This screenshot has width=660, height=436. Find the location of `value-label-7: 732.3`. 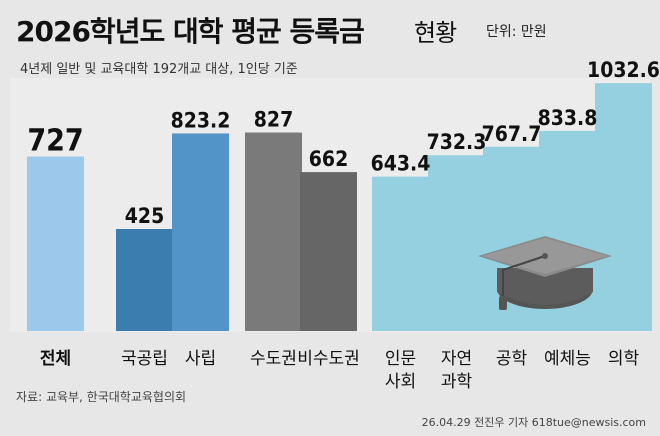

value-label-7: 732.3 is located at coordinates (457, 142).